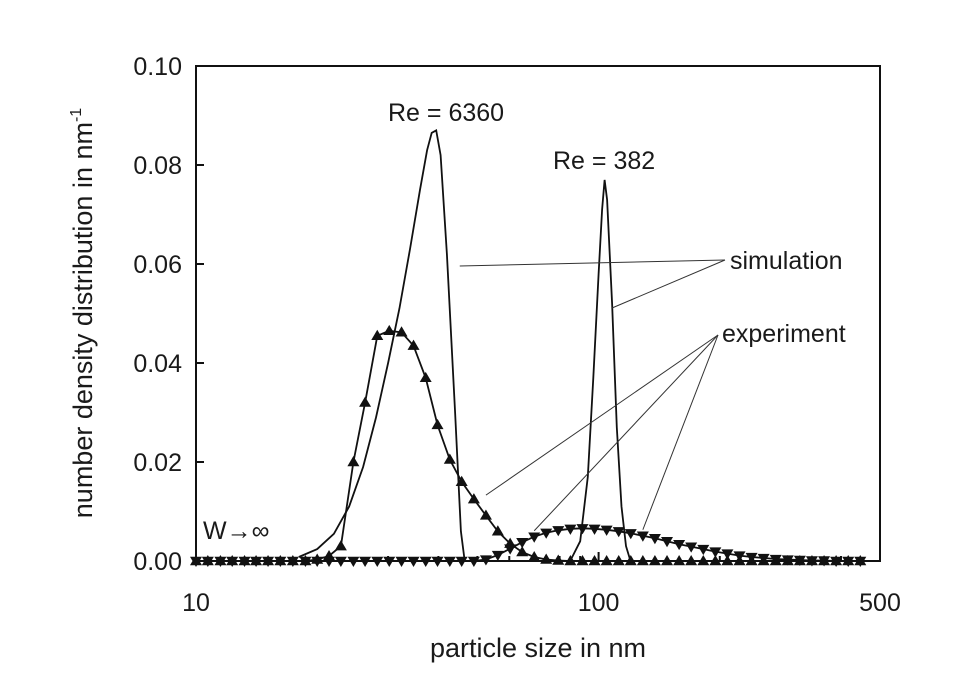  Describe the element at coordinates (600, 370) in the screenshot. I see `series-line-sim-re382` at that location.